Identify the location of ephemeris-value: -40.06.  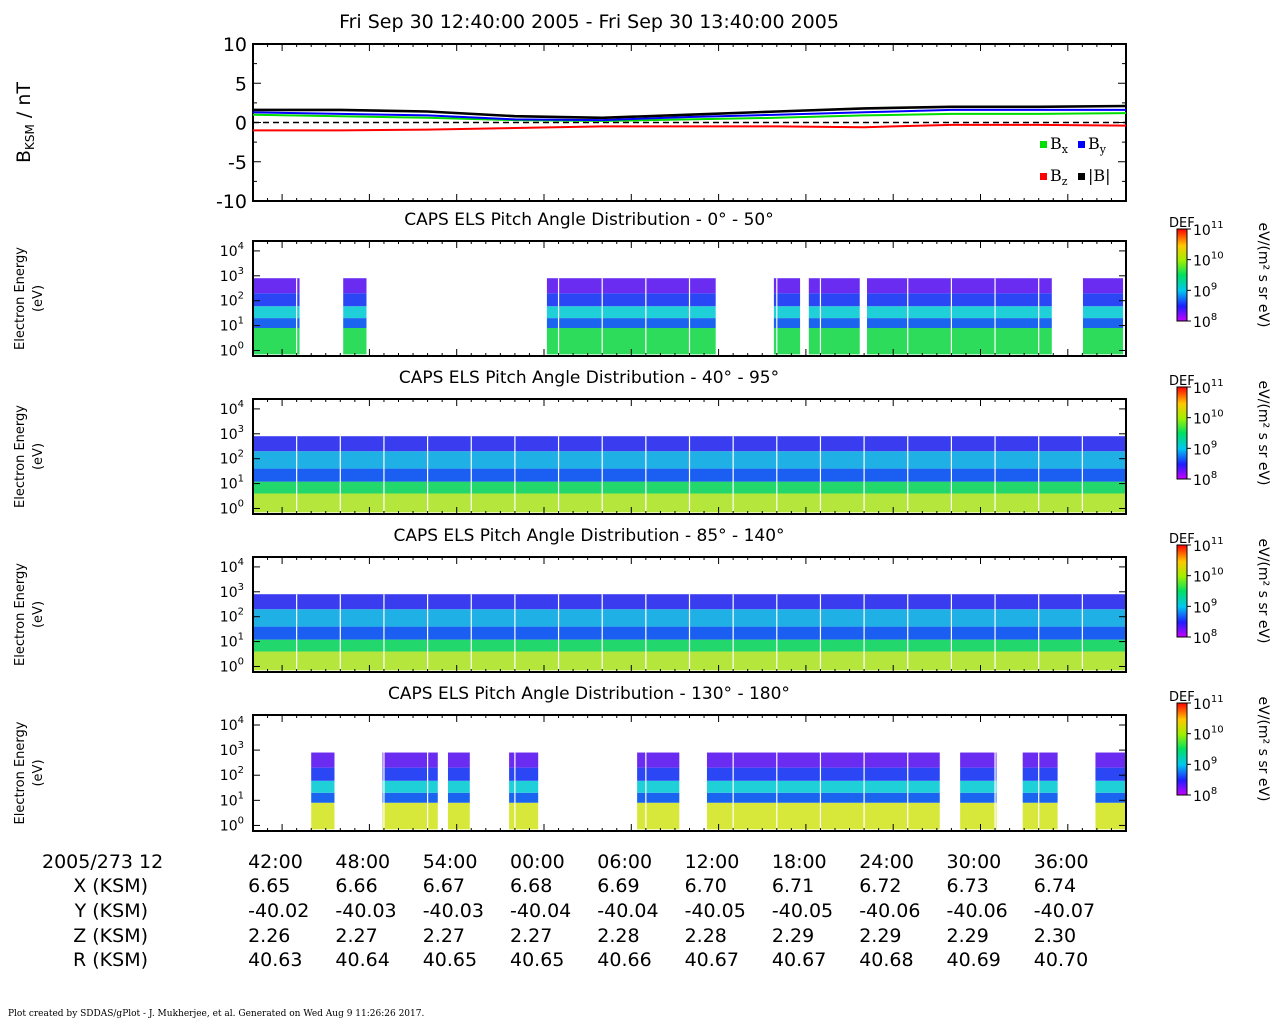
(977, 911).